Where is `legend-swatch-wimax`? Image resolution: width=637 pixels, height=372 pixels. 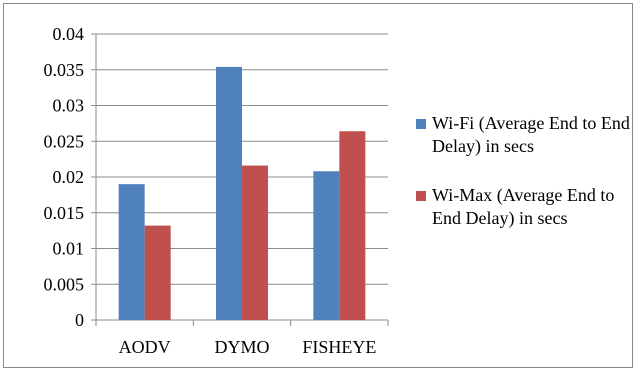 legend-swatch-wimax is located at coordinates (421, 196).